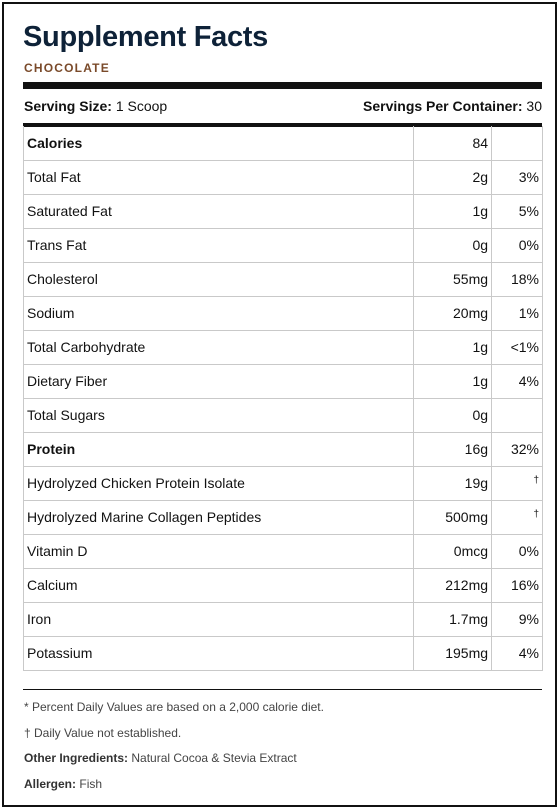 This screenshot has height=810, width=560. What do you see at coordinates (517, 279) in the screenshot?
I see `nutrient-daily-value: 18%` at bounding box center [517, 279].